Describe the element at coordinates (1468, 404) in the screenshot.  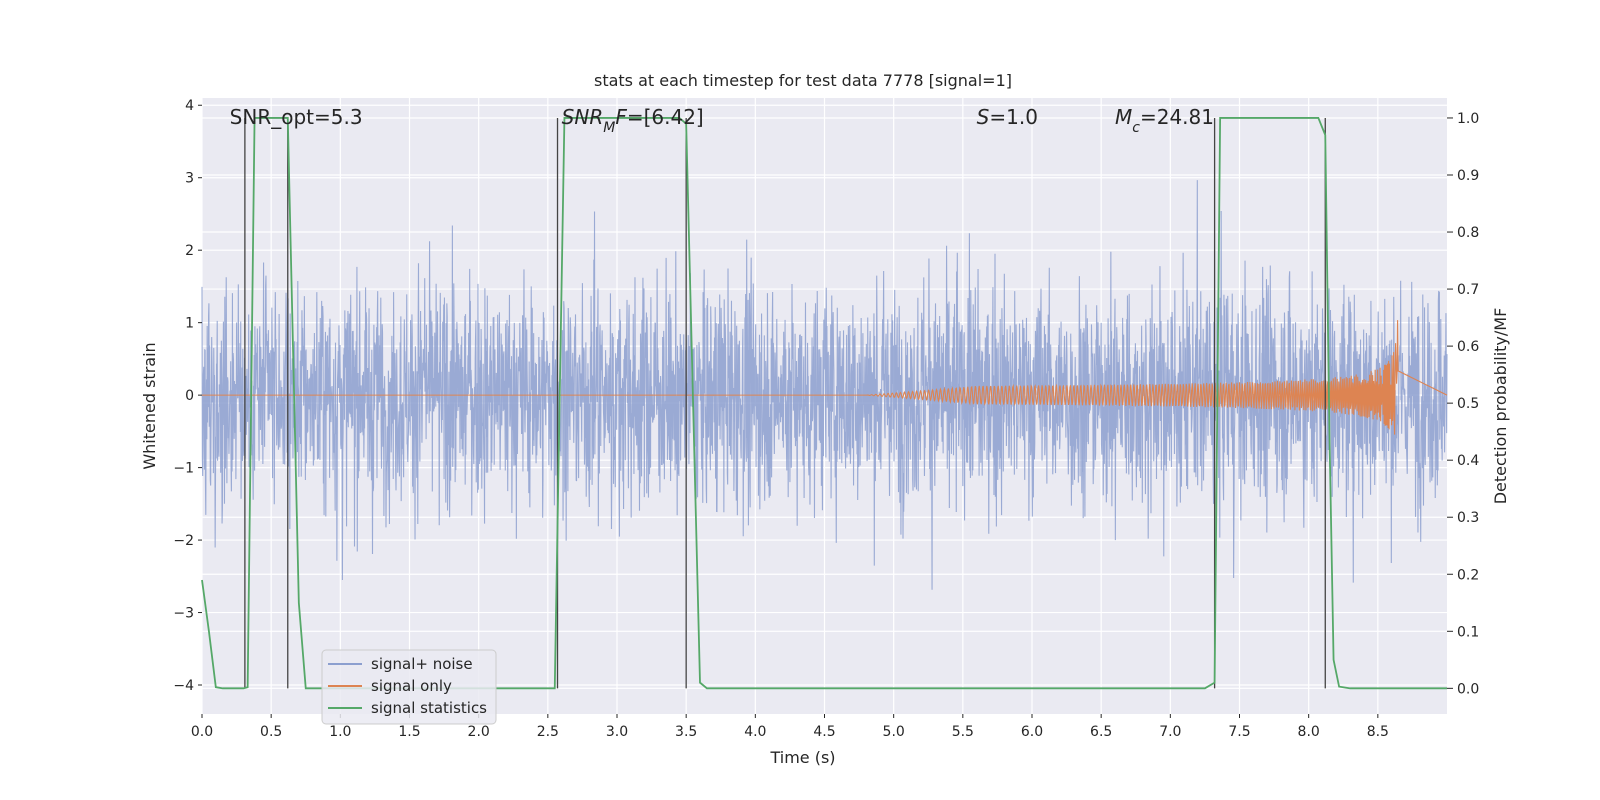
I see `y-right-tick-label: 0.5` at that location.